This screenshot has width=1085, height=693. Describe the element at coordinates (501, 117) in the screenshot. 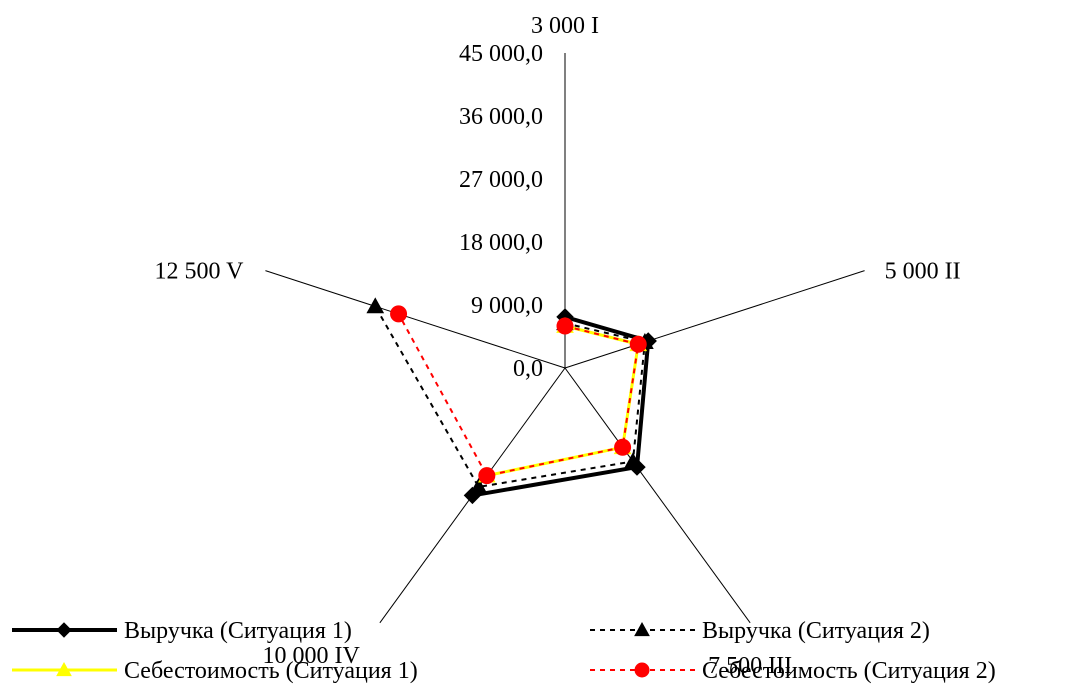

I see `tick-label: 36 000,0` at that location.